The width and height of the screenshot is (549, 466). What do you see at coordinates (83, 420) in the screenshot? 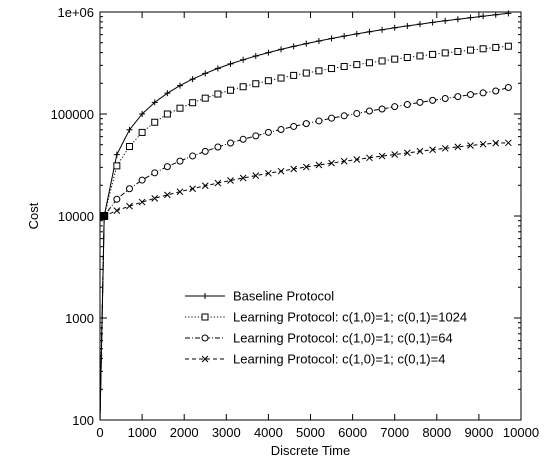
I see `y-tick-label: 100` at bounding box center [83, 420].